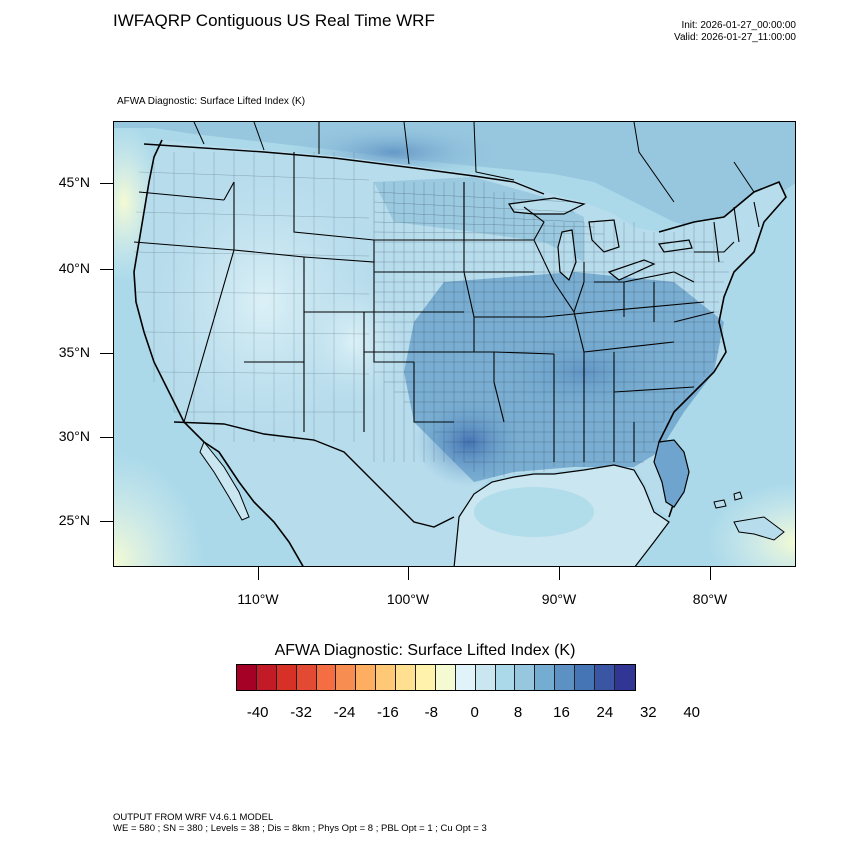 The image size is (850, 850). What do you see at coordinates (257, 712) in the screenshot?
I see `colorbar-tick-label: -40` at bounding box center [257, 712].